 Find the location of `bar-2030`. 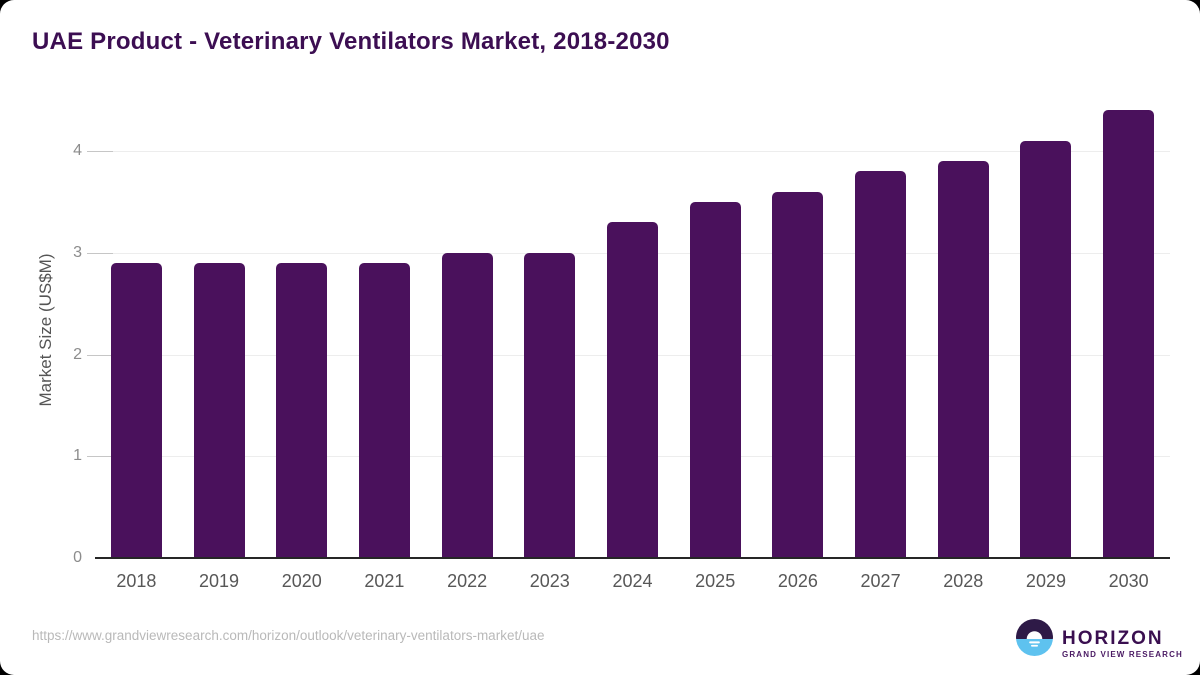

bar-2030 is located at coordinates (1129, 334).